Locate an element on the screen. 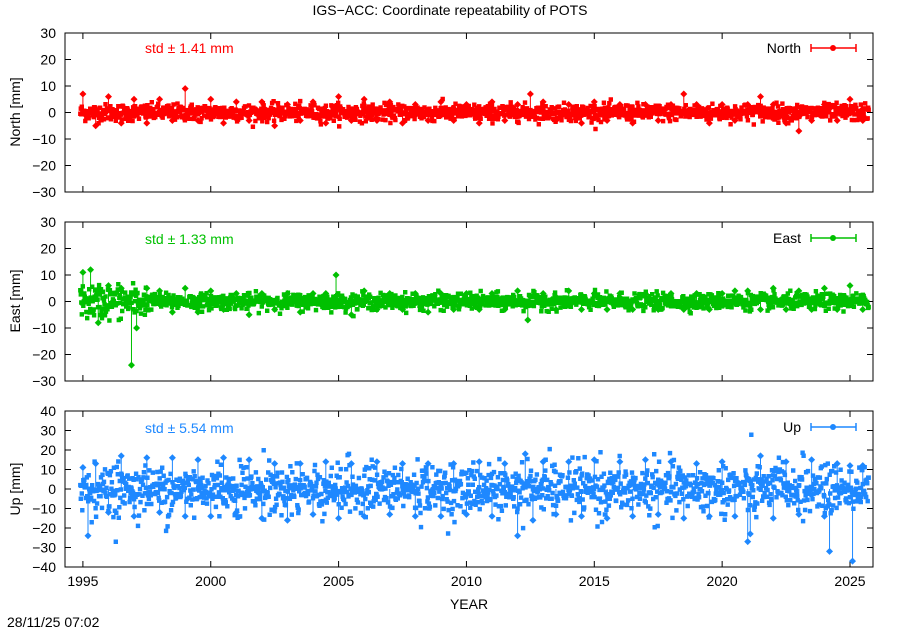  legend-marker-north is located at coordinates (833, 48).